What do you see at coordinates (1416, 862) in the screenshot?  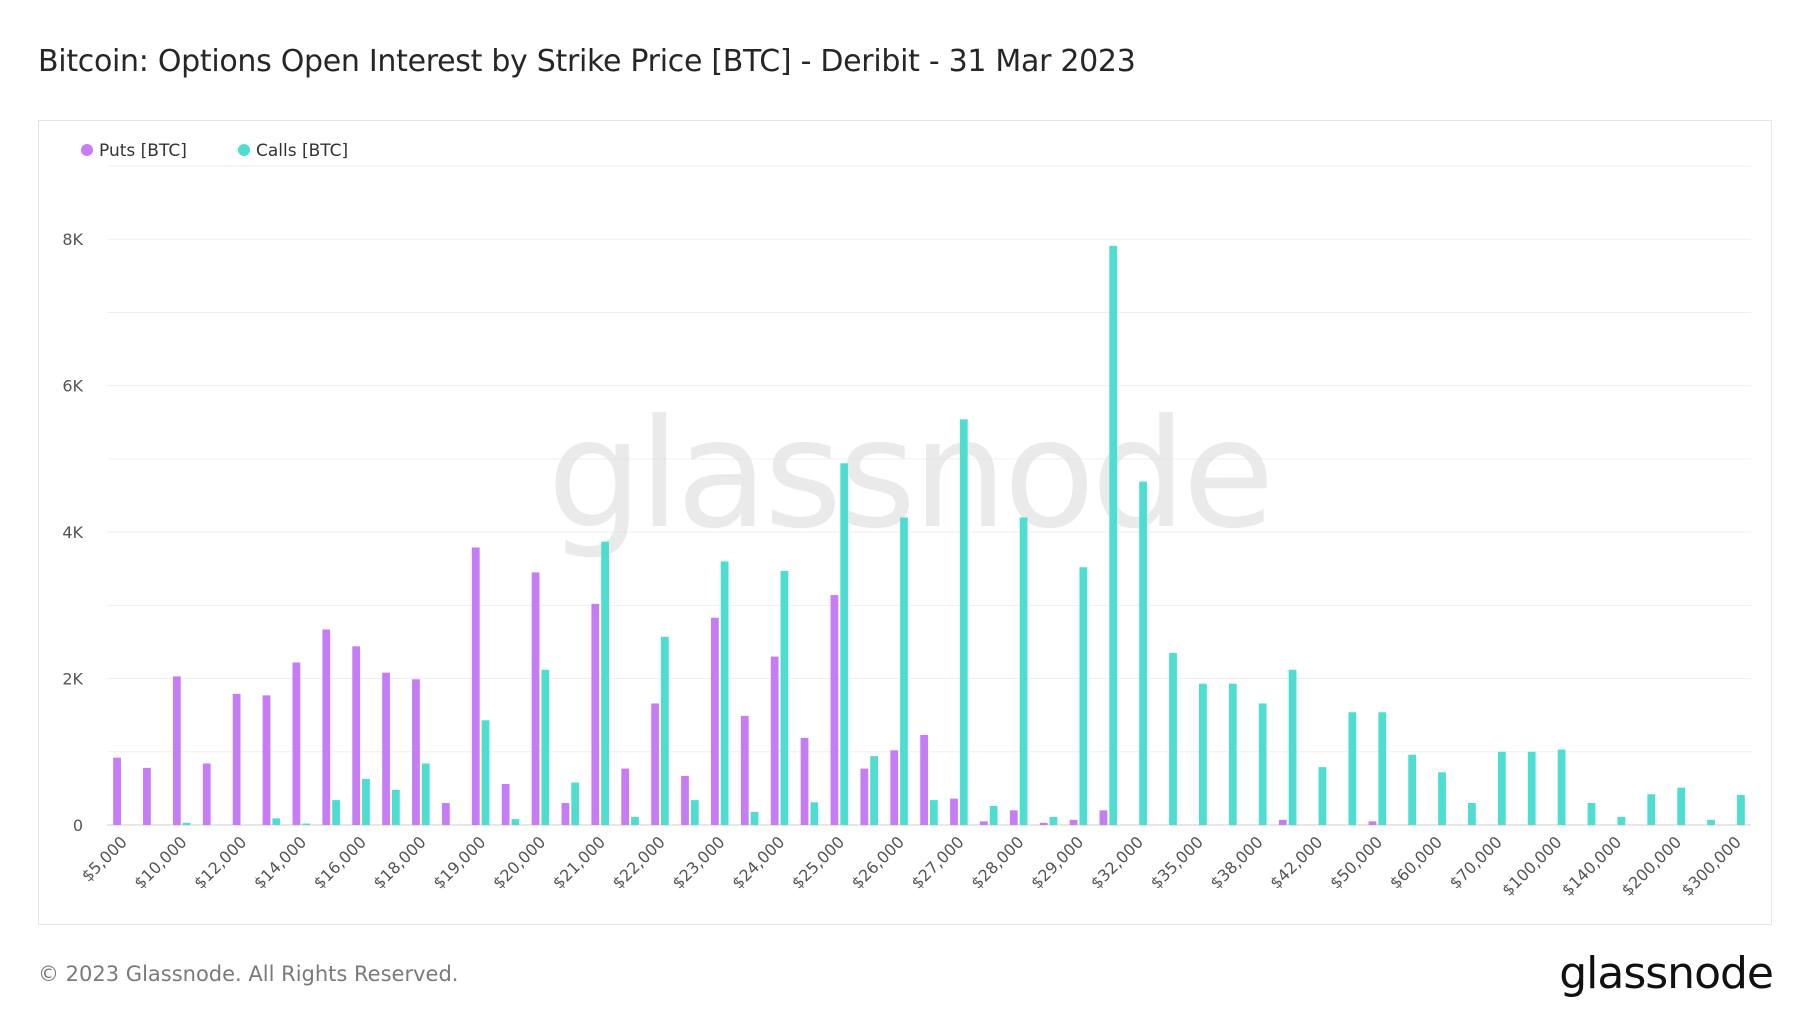 I see `x-tick-label: $60,000` at bounding box center [1416, 862].